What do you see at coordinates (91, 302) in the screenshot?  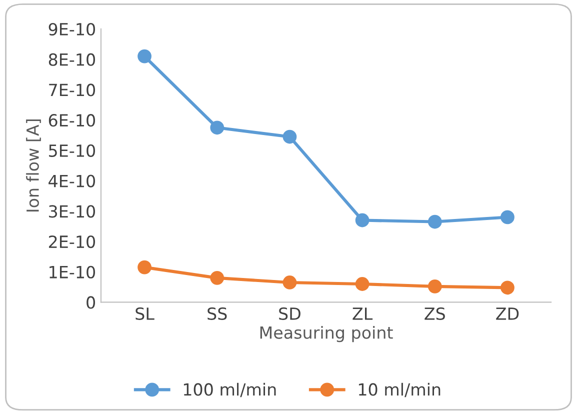 I see `y-tick-label: 0` at bounding box center [91, 302].